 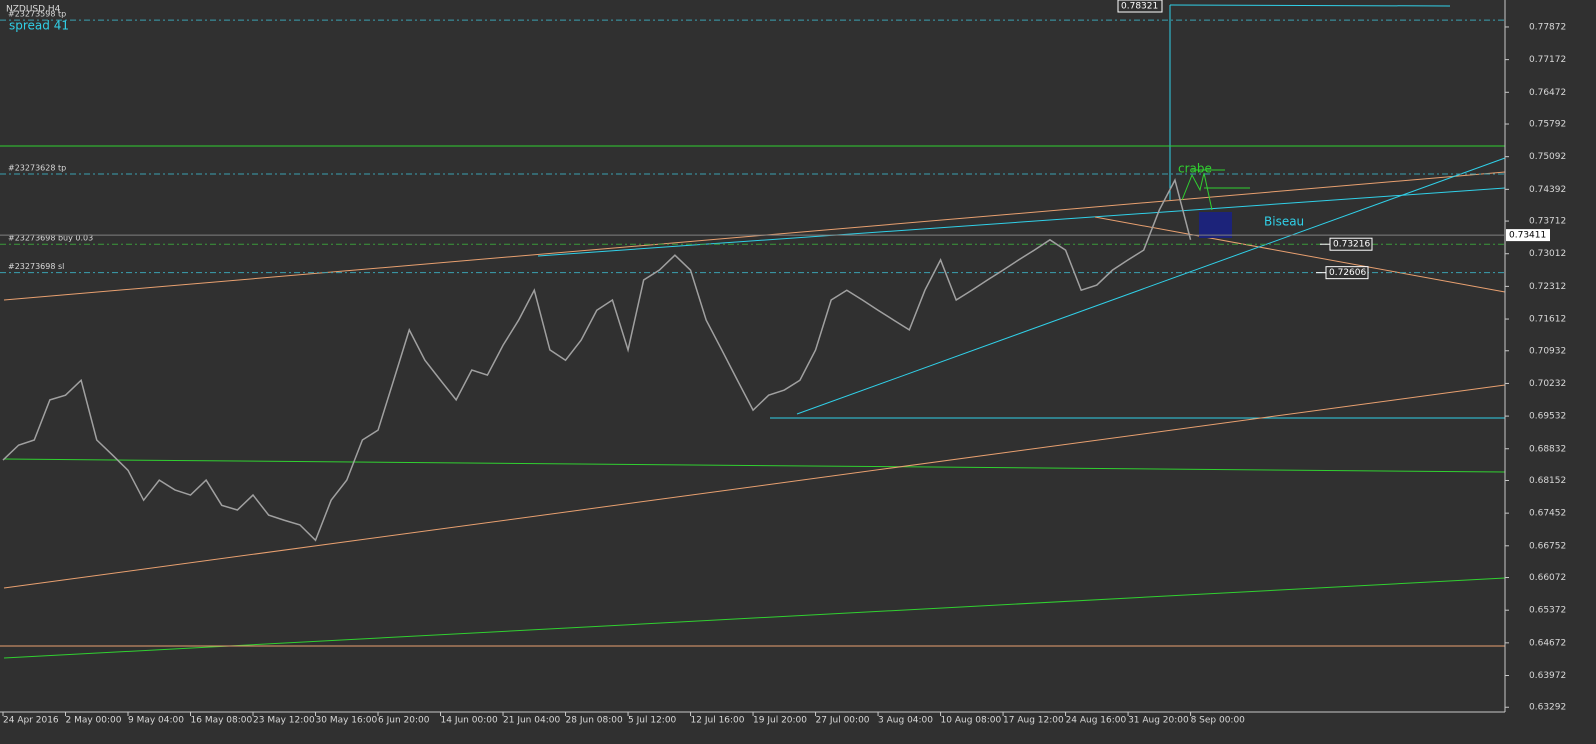 What do you see at coordinates (1547, 125) in the screenshot?
I see `y-tick-label: 0.75792` at bounding box center [1547, 125].